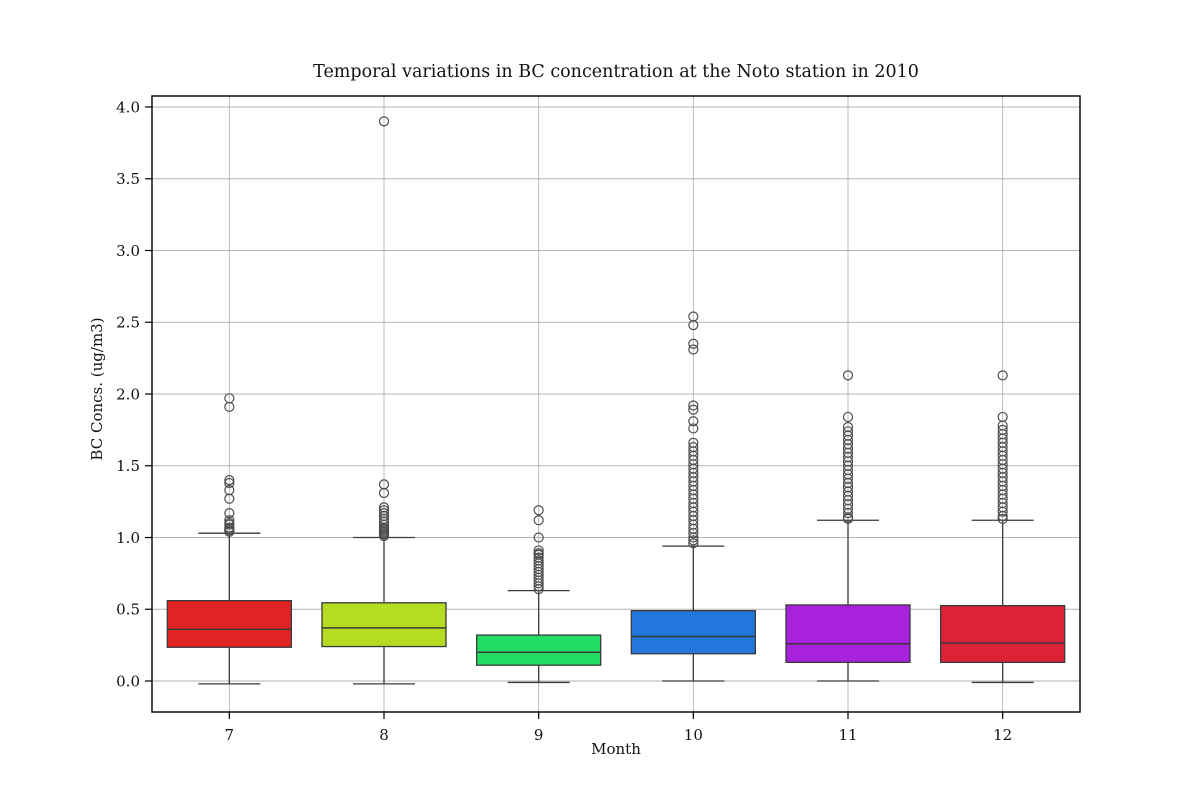  Describe the element at coordinates (128, 610) in the screenshot. I see `y-tick-label: 0.5` at that location.